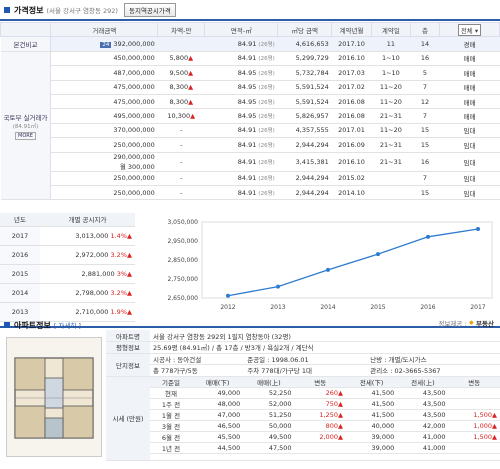  Describe the element at coordinates (269, 415) in the screenshot. I see `mkt-sale-hi: 51,250` at that location.